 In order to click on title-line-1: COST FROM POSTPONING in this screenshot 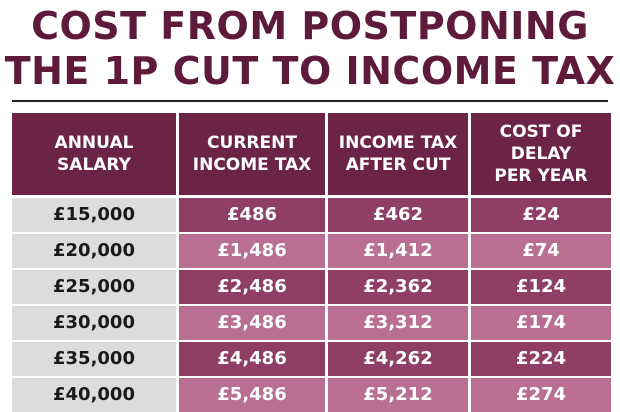, I will do `click(310, 26)`.